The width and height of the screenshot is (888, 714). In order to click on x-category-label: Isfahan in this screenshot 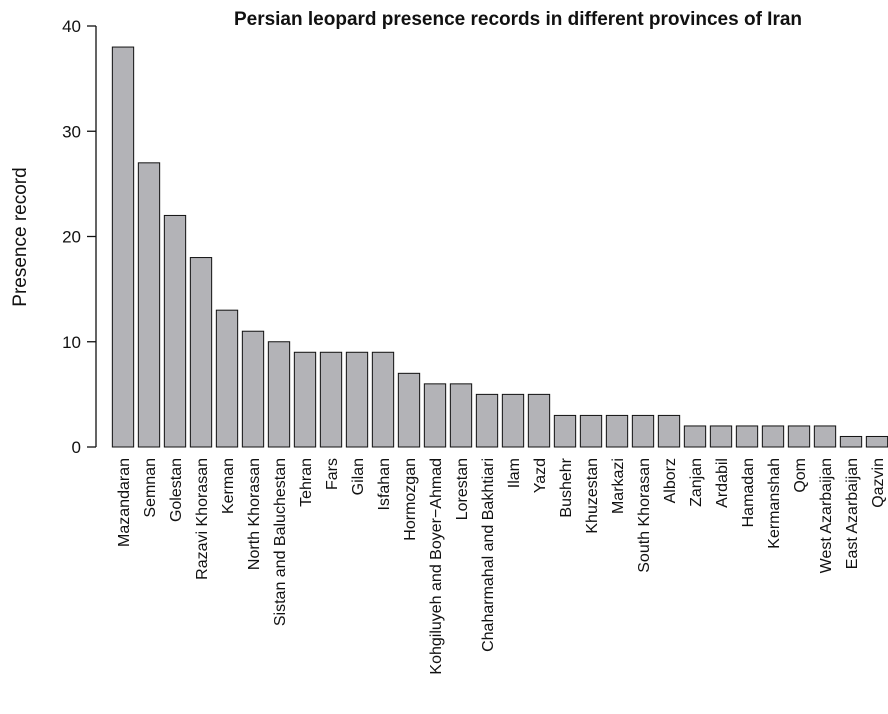, I will do `click(384, 484)`.